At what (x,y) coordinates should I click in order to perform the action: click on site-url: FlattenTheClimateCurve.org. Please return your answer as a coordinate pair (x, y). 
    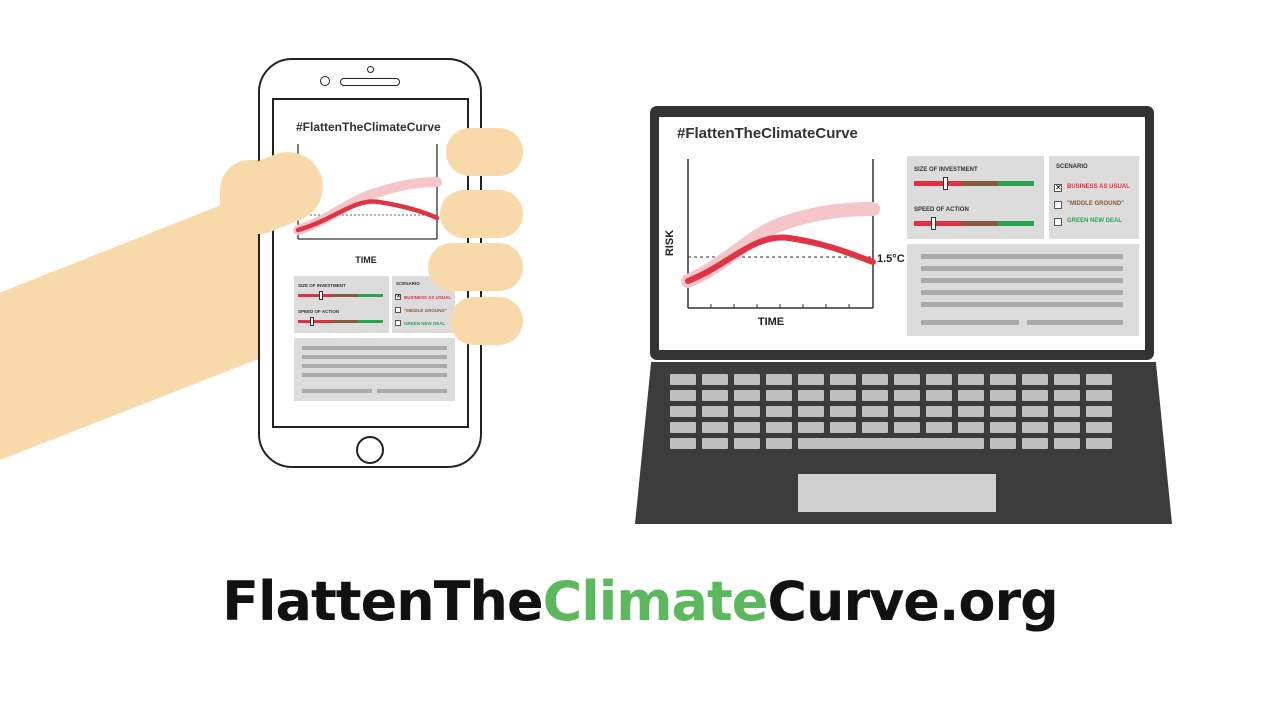
    Looking at the image, I should click on (640, 601).